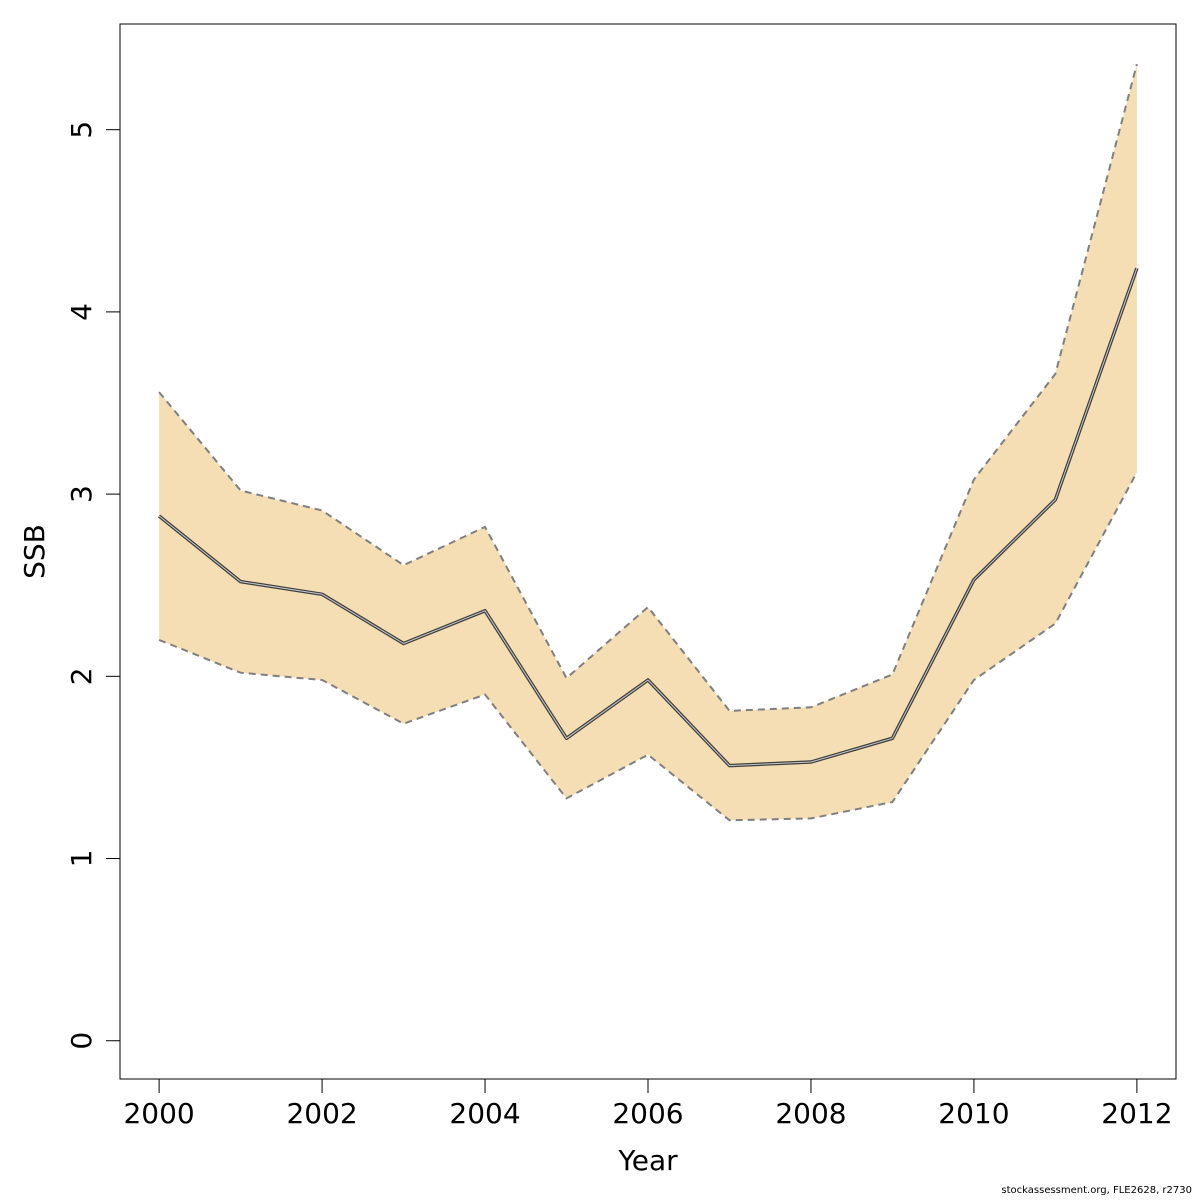 The height and width of the screenshot is (1200, 1200). I want to click on x-tick-label-2006: 2006, so click(647, 1113).